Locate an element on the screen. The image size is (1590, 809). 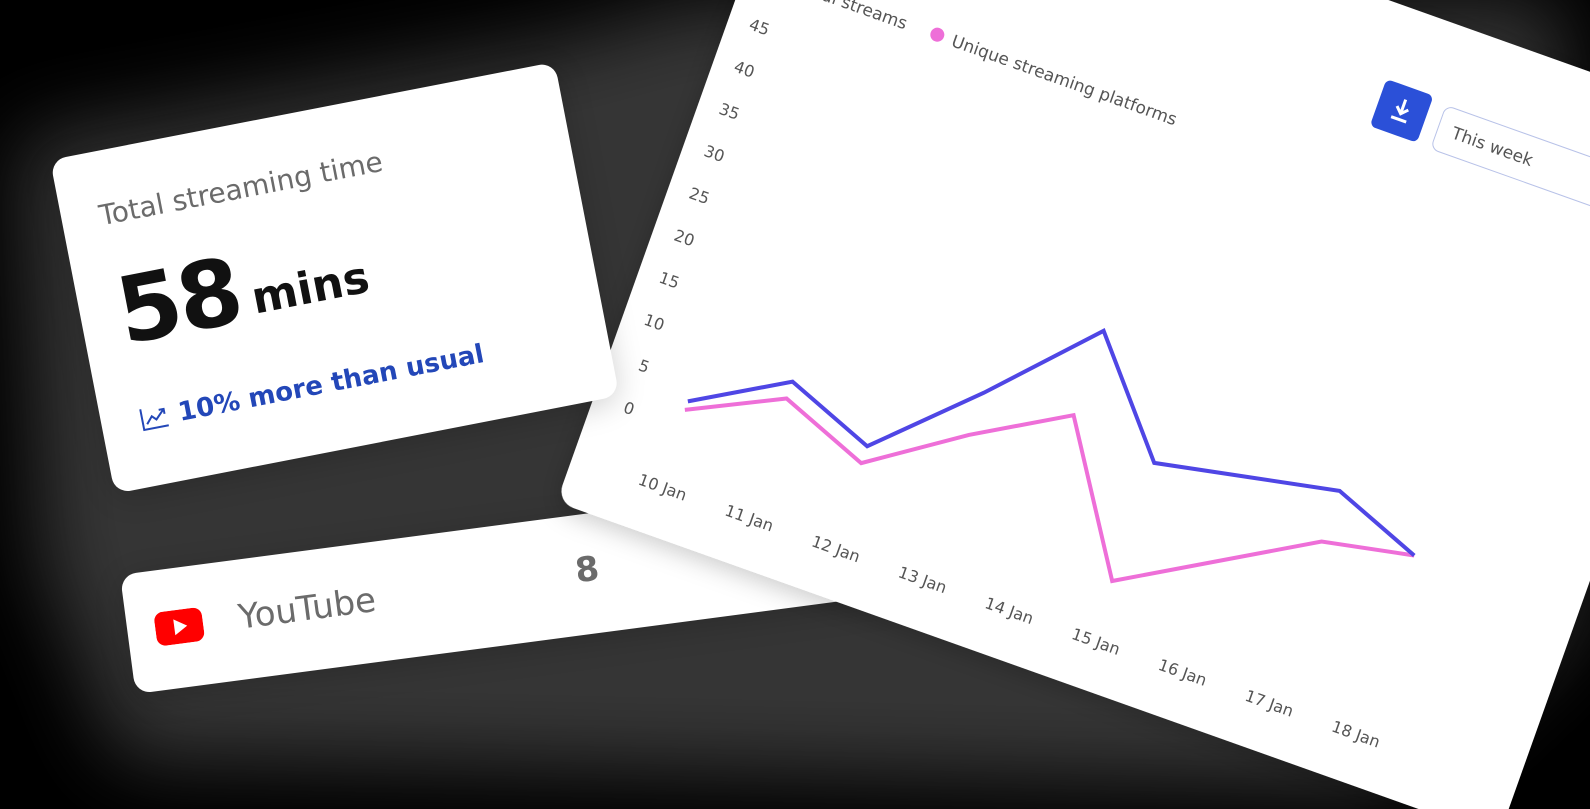
streaming-unit: mins is located at coordinates (310, 288).